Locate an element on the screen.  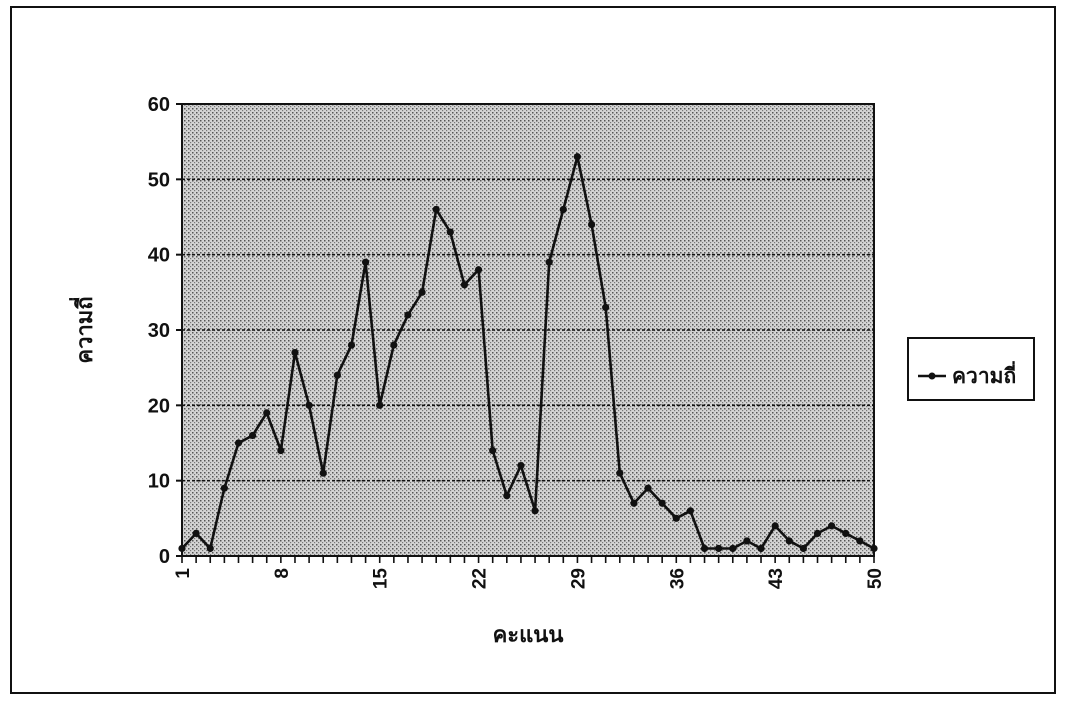
x-axis-ticks: 1 8 15 22 29 36 43 50 is located at coordinates (529, 572).